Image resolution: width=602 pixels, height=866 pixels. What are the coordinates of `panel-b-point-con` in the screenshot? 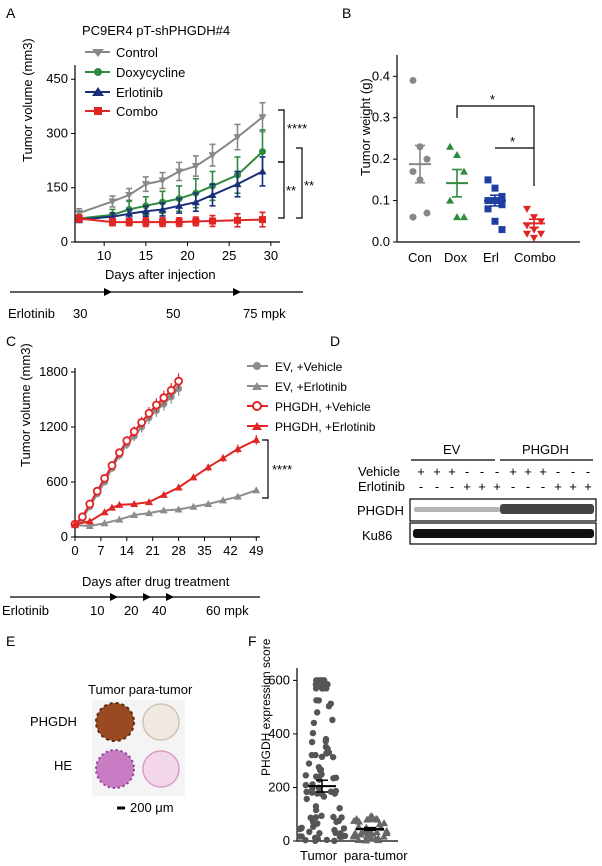 It's located at (413, 172).